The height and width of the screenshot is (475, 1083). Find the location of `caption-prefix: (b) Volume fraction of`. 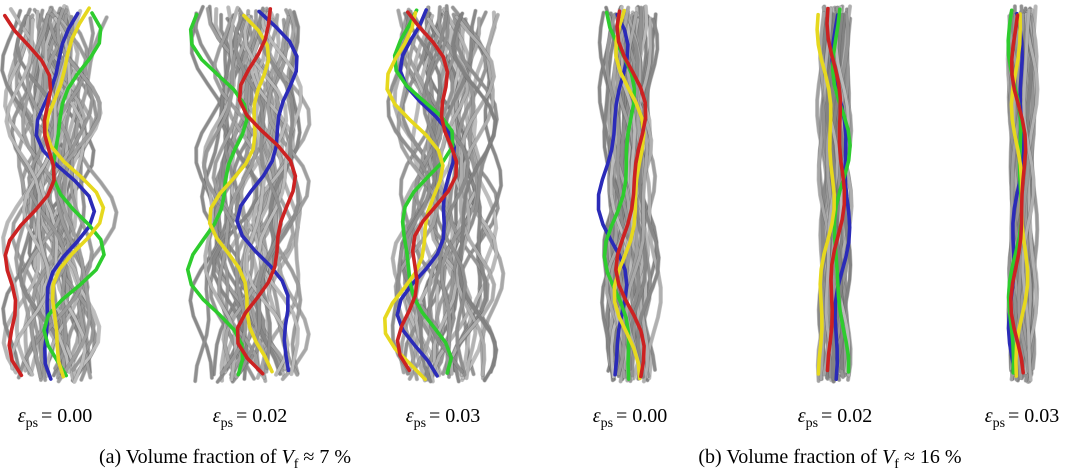

caption-prefix: (b) Volume fraction of is located at coordinates (787, 457).